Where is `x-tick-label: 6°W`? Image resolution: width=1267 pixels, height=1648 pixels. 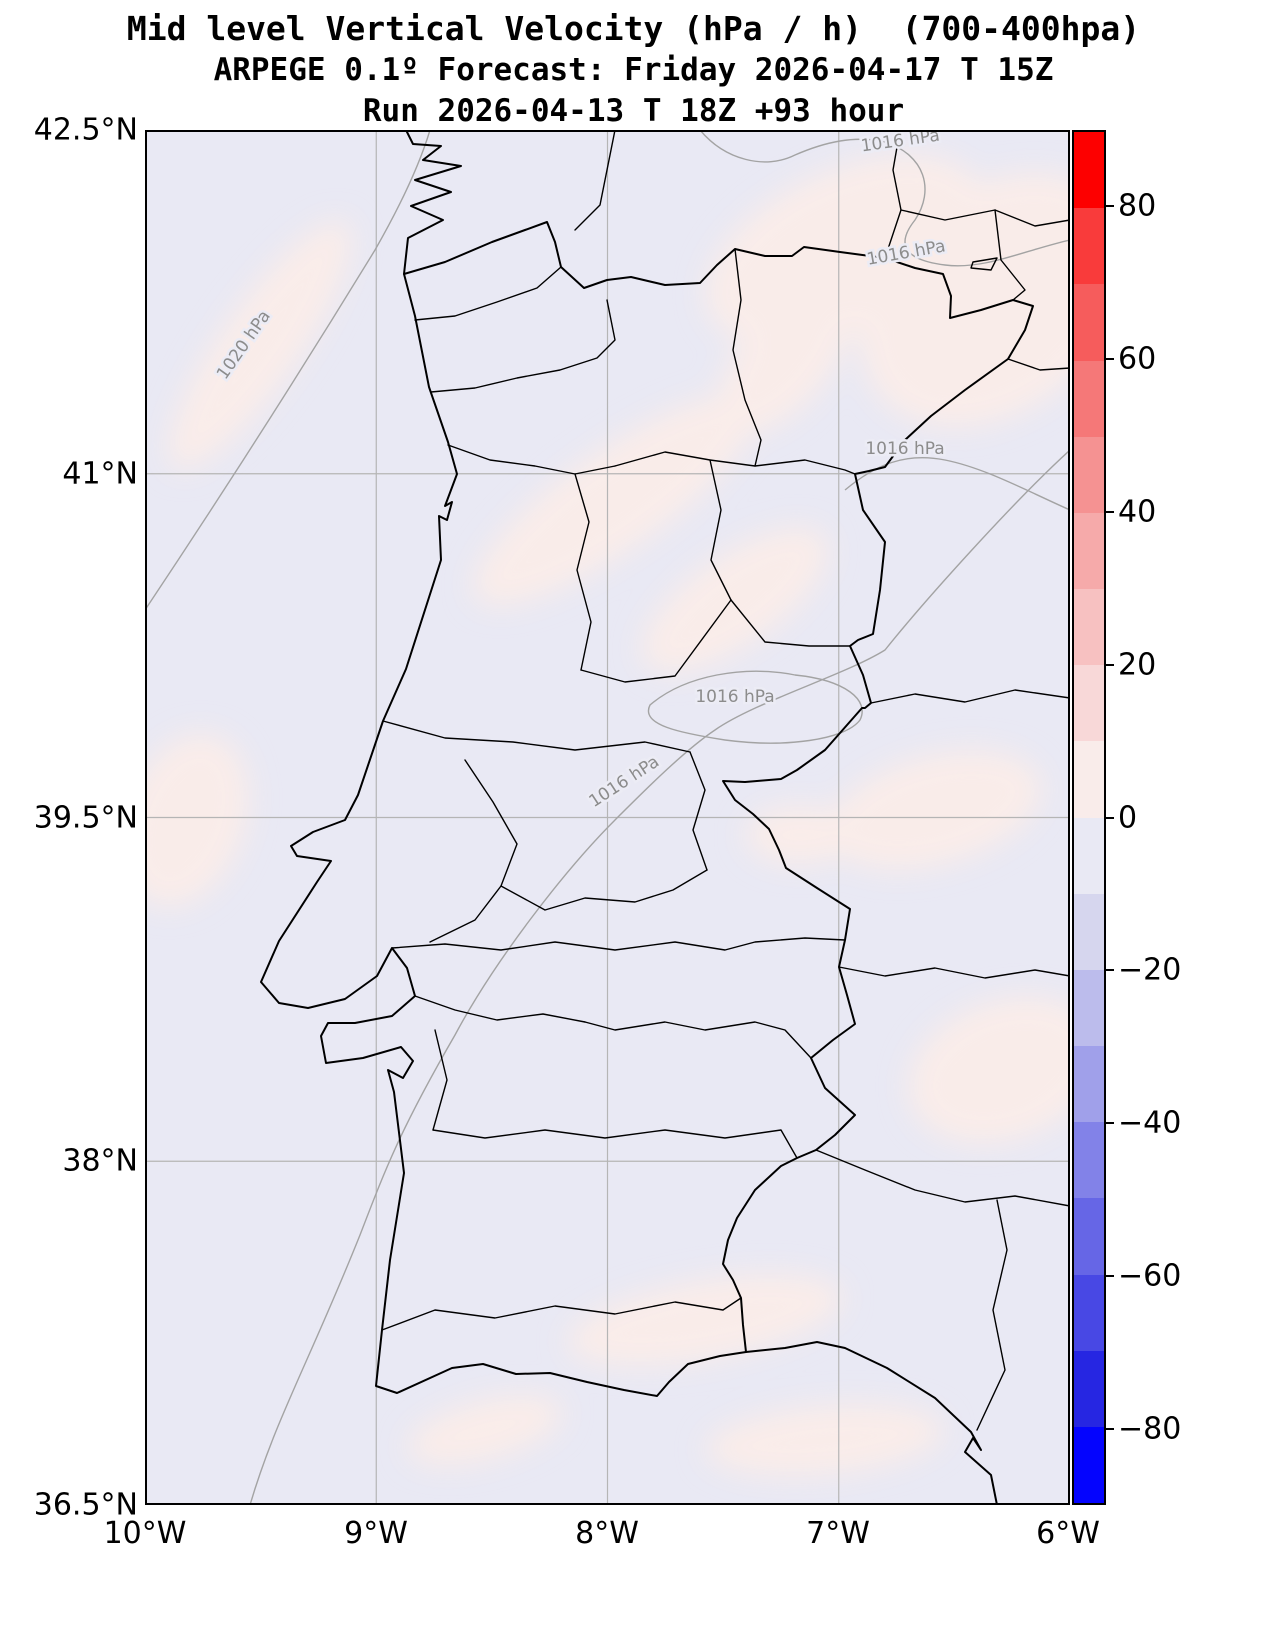
x-tick-label: 6°W is located at coordinates (1068, 1533).